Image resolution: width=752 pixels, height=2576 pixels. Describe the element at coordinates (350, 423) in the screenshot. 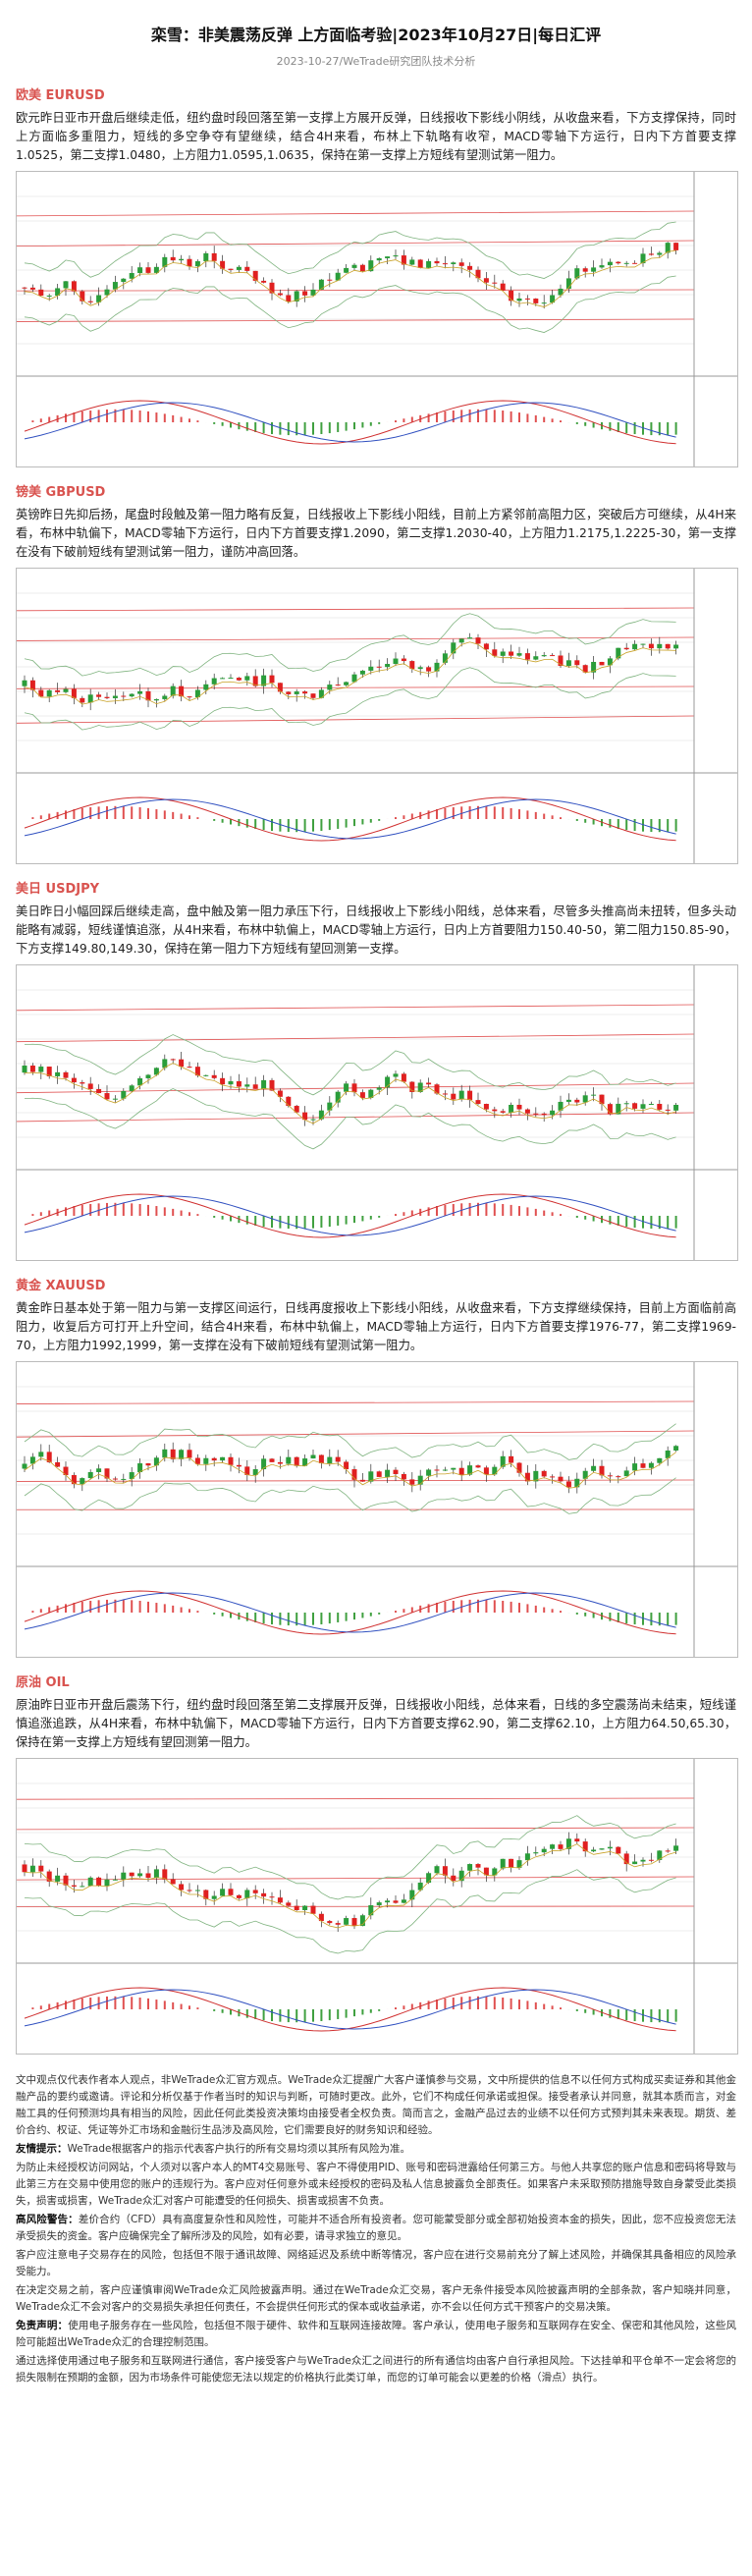

I see `macd-line` at that location.